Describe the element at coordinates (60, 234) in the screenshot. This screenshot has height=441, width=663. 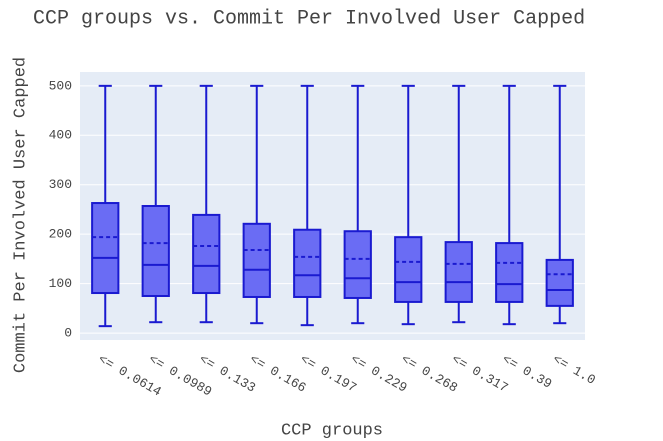
I see `y-tick-label: 200` at that location.